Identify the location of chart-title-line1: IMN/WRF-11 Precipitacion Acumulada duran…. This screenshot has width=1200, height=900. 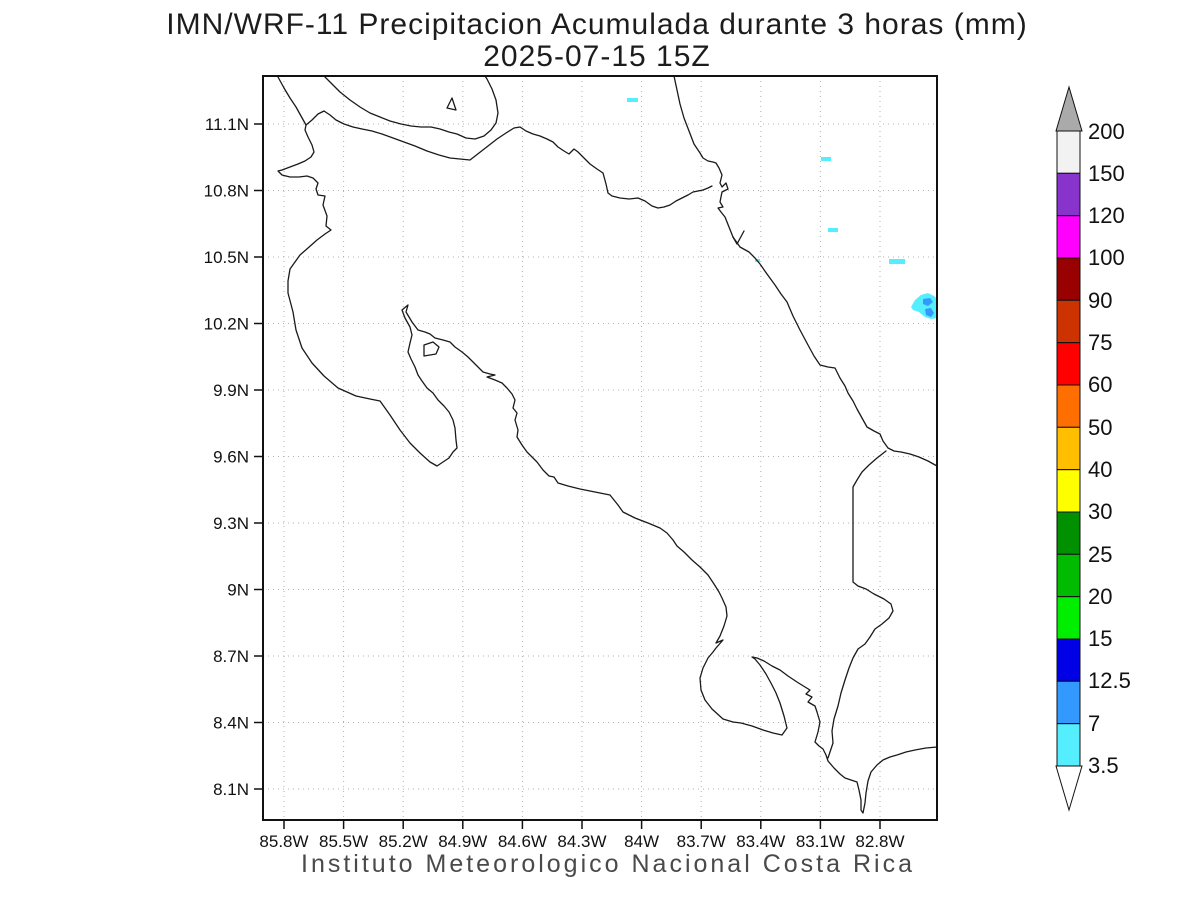
(596, 24).